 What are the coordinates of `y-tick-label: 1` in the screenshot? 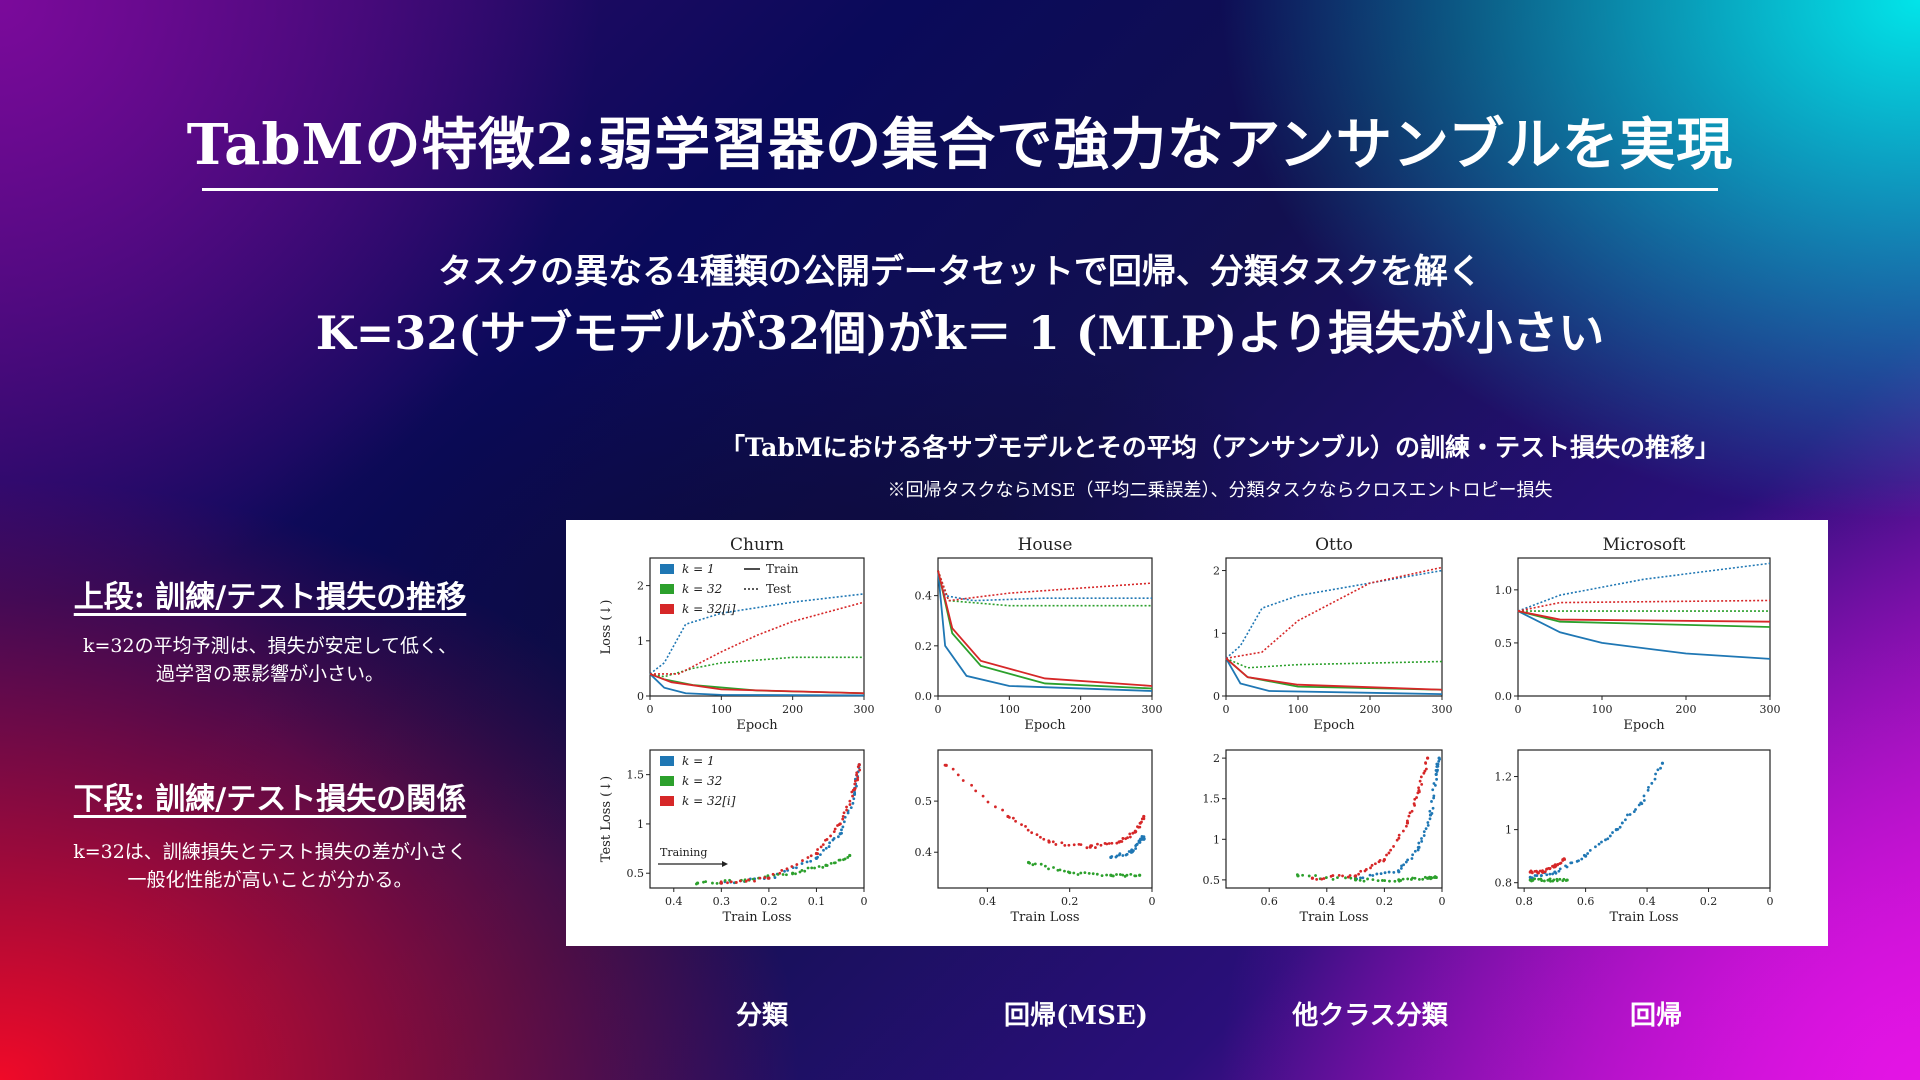 It's located at (1216, 633).